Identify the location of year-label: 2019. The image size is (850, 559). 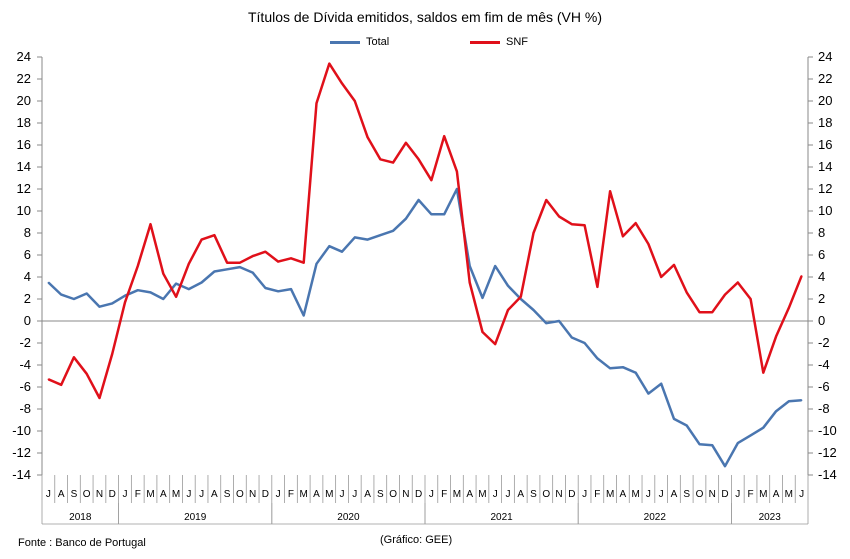
(195, 517).